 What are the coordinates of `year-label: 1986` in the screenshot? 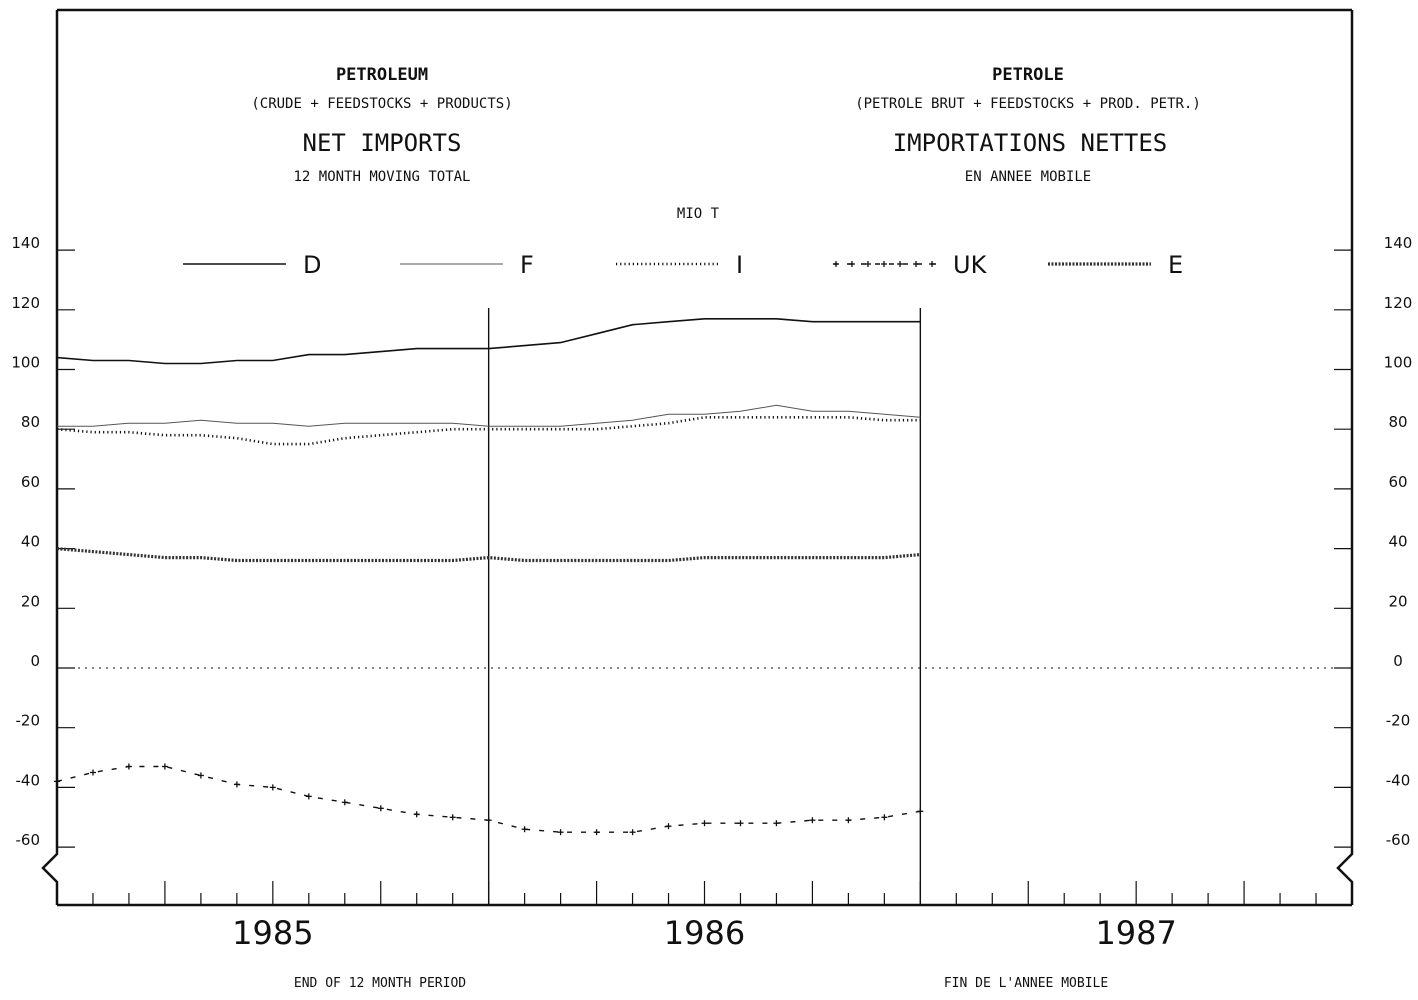 It's located at (704, 933).